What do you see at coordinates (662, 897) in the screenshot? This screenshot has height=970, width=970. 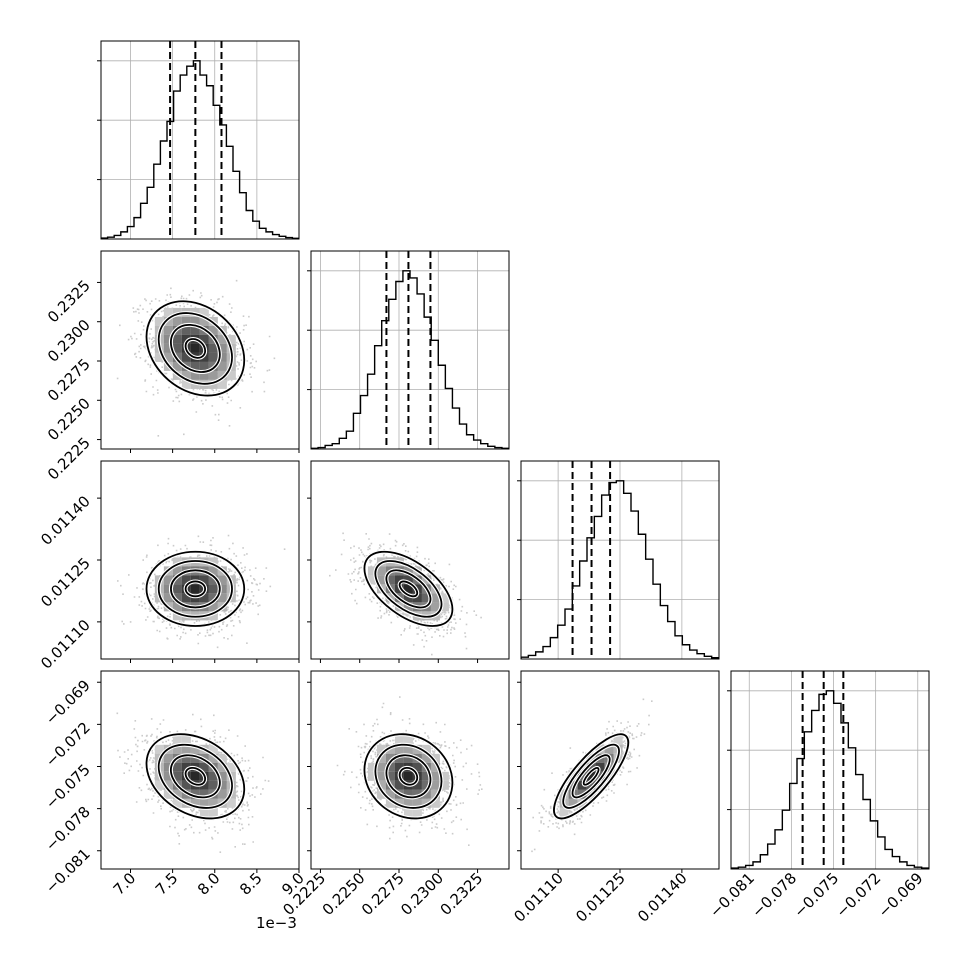 I see `x-tick-label: 0.01140` at bounding box center [662, 897].